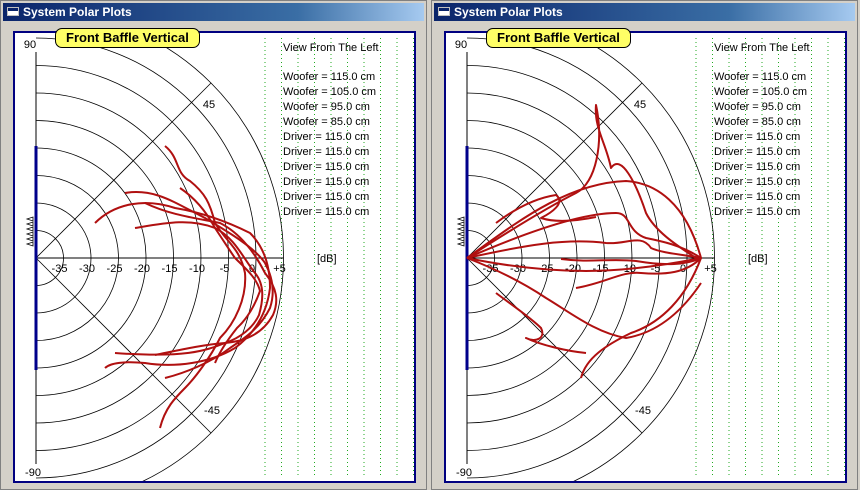 The height and width of the screenshot is (490, 860). What do you see at coordinates (197, 269) in the screenshot?
I see `db-tick-label: -10` at bounding box center [197, 269].